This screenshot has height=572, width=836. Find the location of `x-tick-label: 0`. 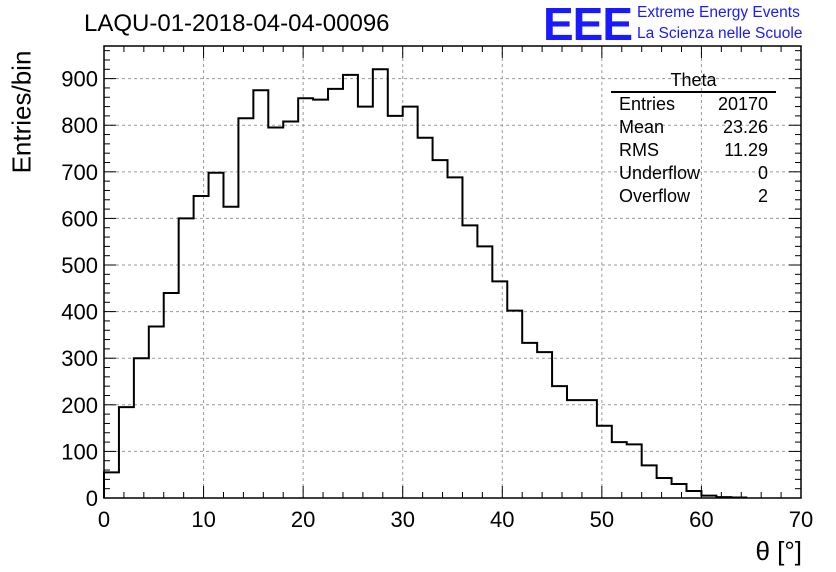

x-tick-label: 0 is located at coordinates (104, 519).